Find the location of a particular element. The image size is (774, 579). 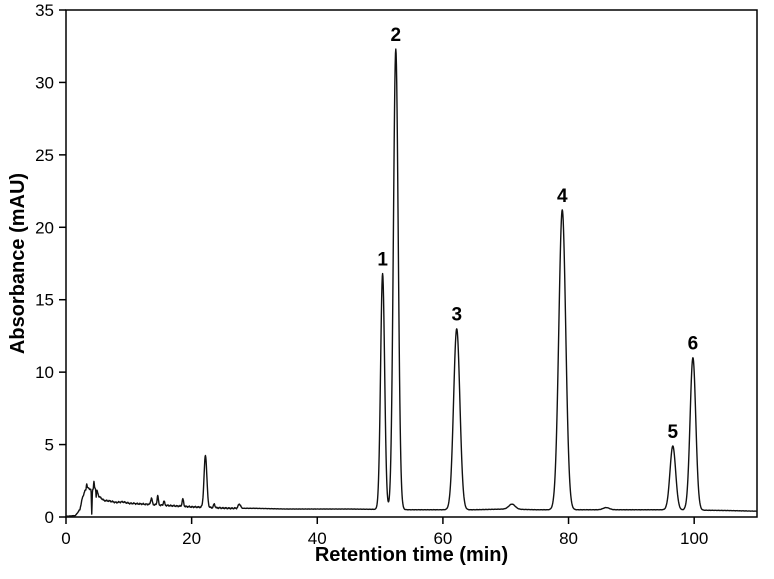

y-tick-label: 20 is located at coordinates (44, 227).